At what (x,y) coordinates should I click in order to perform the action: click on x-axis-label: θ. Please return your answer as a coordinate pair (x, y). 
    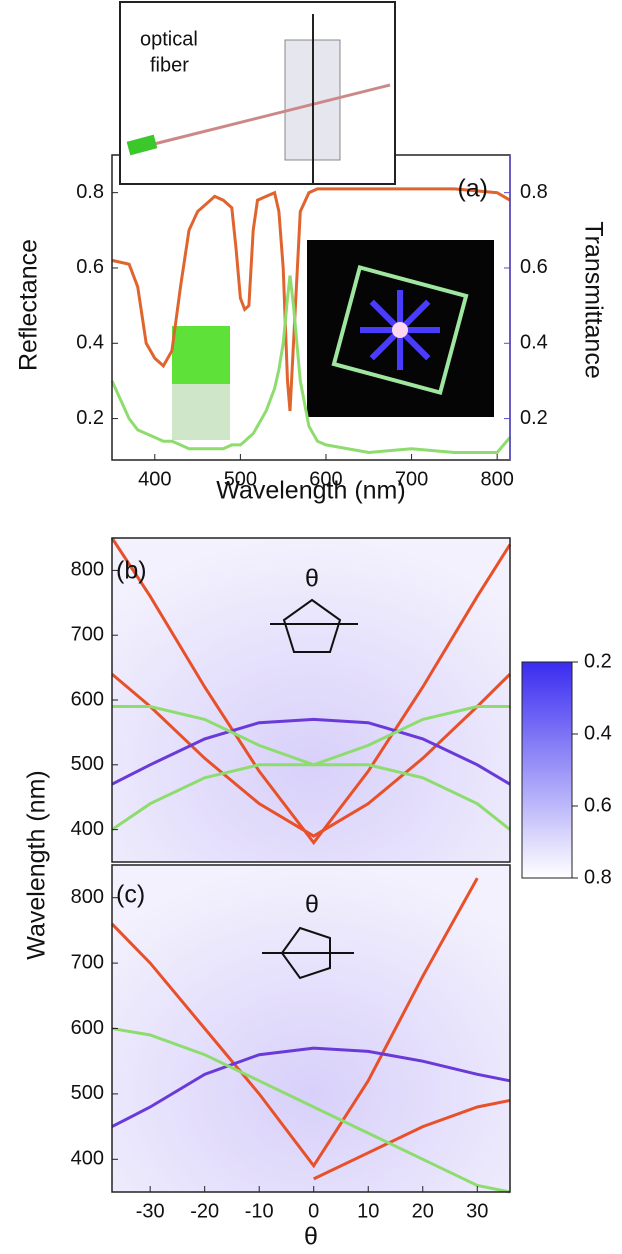
    Looking at the image, I should click on (311, 1237).